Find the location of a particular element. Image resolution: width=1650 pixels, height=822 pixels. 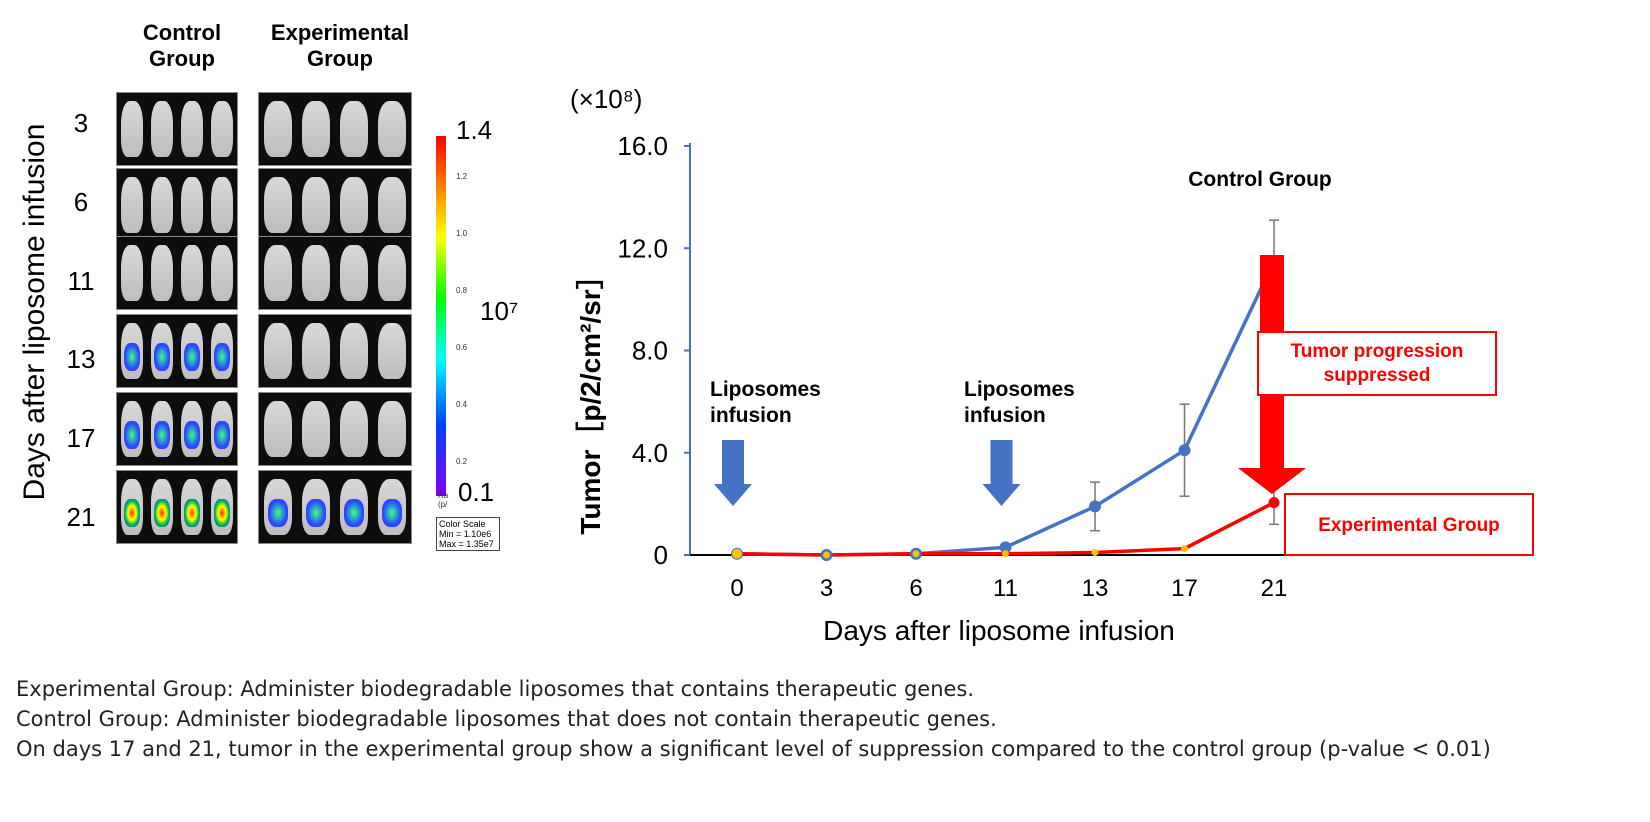

day-label-11: 11 is located at coordinates (81, 281).